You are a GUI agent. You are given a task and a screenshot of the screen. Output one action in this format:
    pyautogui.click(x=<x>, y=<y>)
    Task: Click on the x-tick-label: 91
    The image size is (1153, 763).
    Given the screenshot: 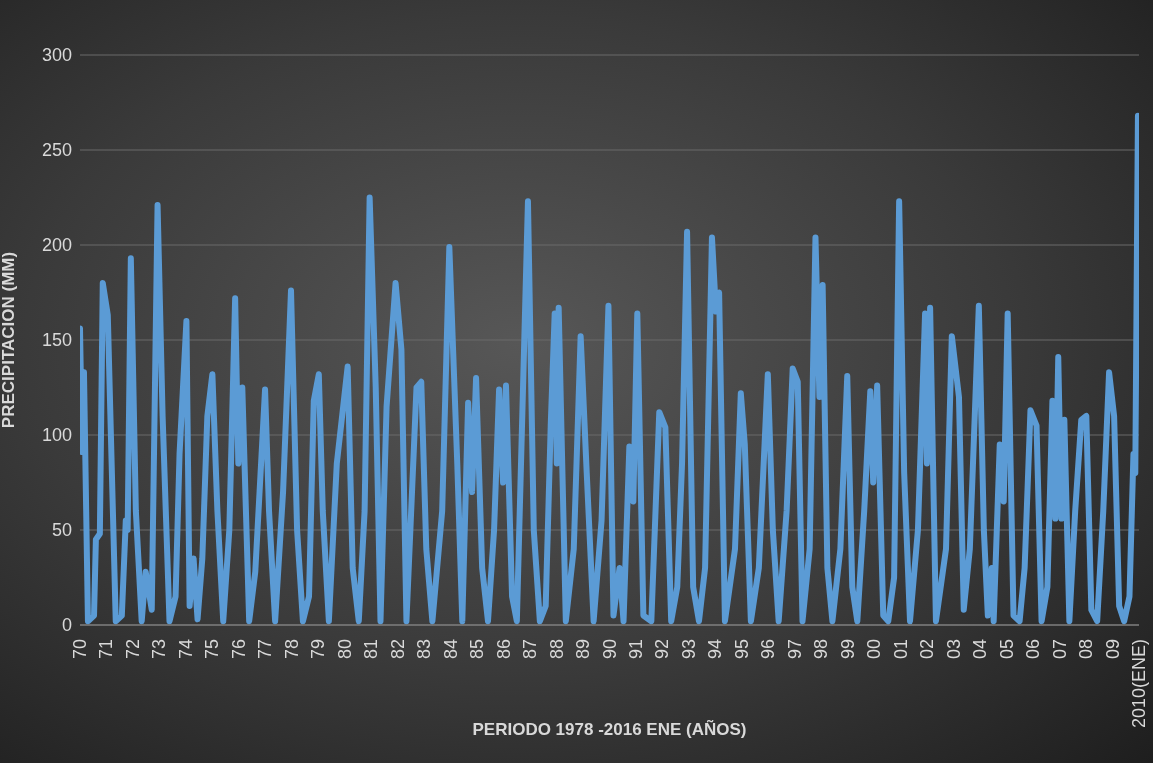 What is the action you would take?
    pyautogui.click(x=635, y=649)
    